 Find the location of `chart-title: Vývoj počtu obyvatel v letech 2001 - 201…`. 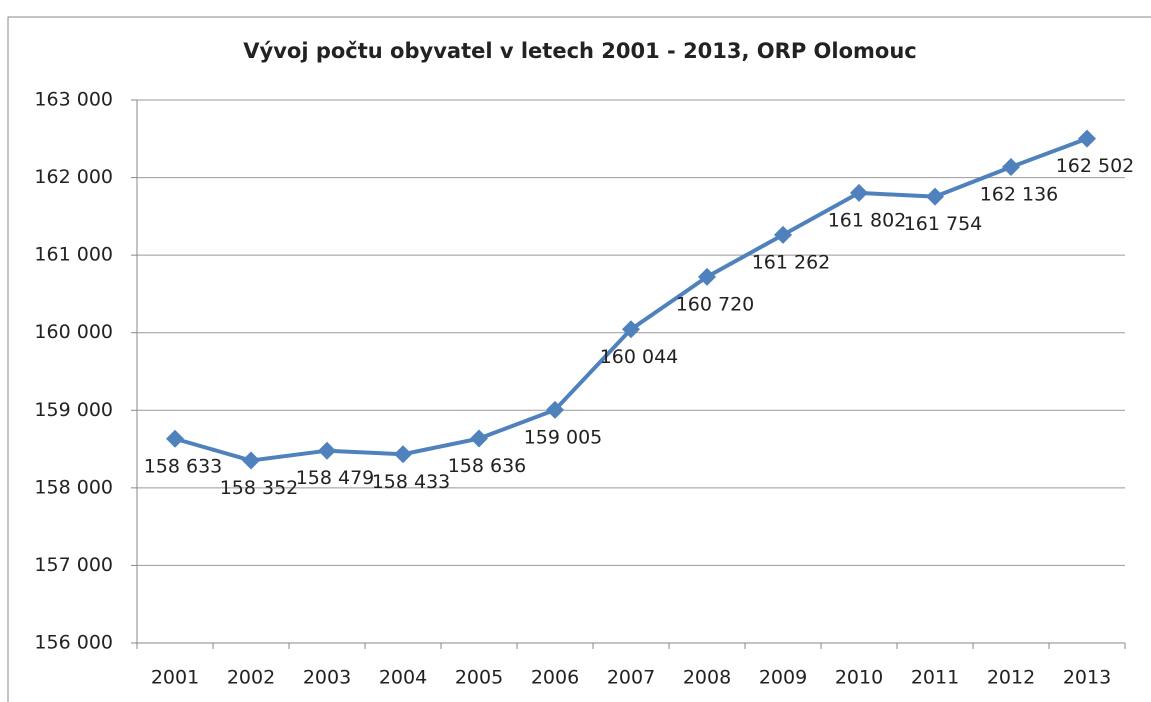

chart-title: Vývoj počtu obyvatel v letech 2001 - 201… is located at coordinates (579, 51).